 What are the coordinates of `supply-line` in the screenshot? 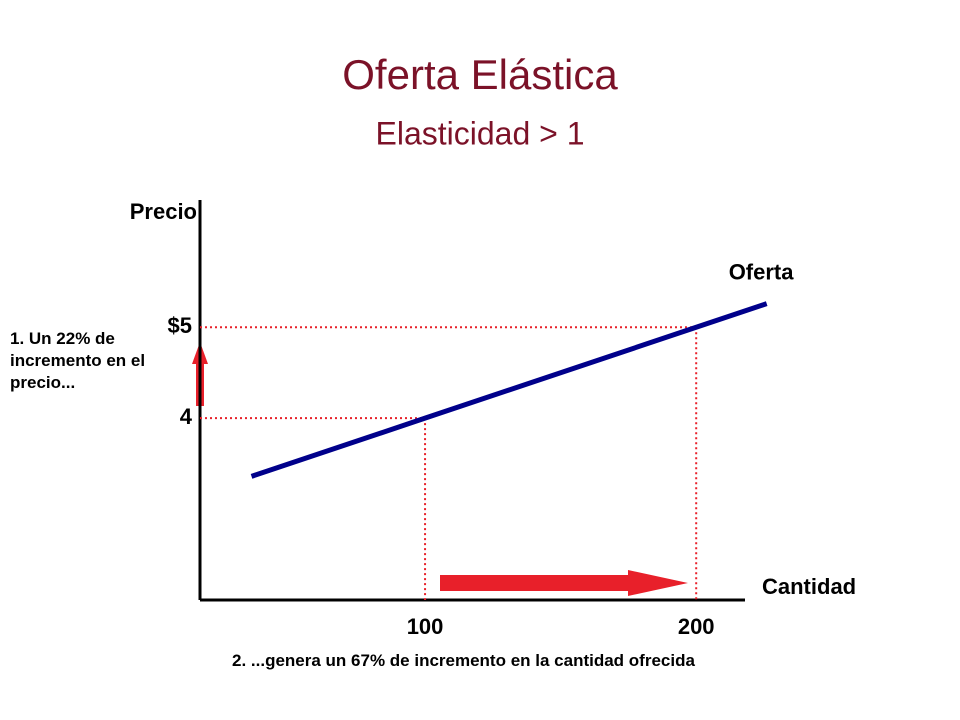 It's located at (509, 390).